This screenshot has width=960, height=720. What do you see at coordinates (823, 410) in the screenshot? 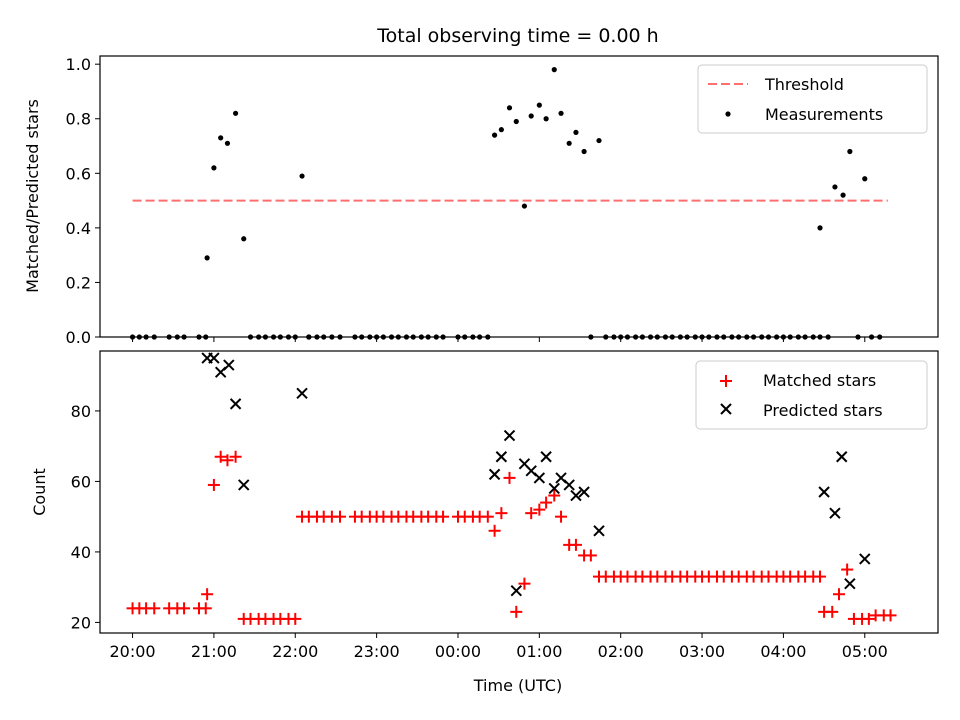
I see `legend-predicted-label: Predicted stars` at bounding box center [823, 410].